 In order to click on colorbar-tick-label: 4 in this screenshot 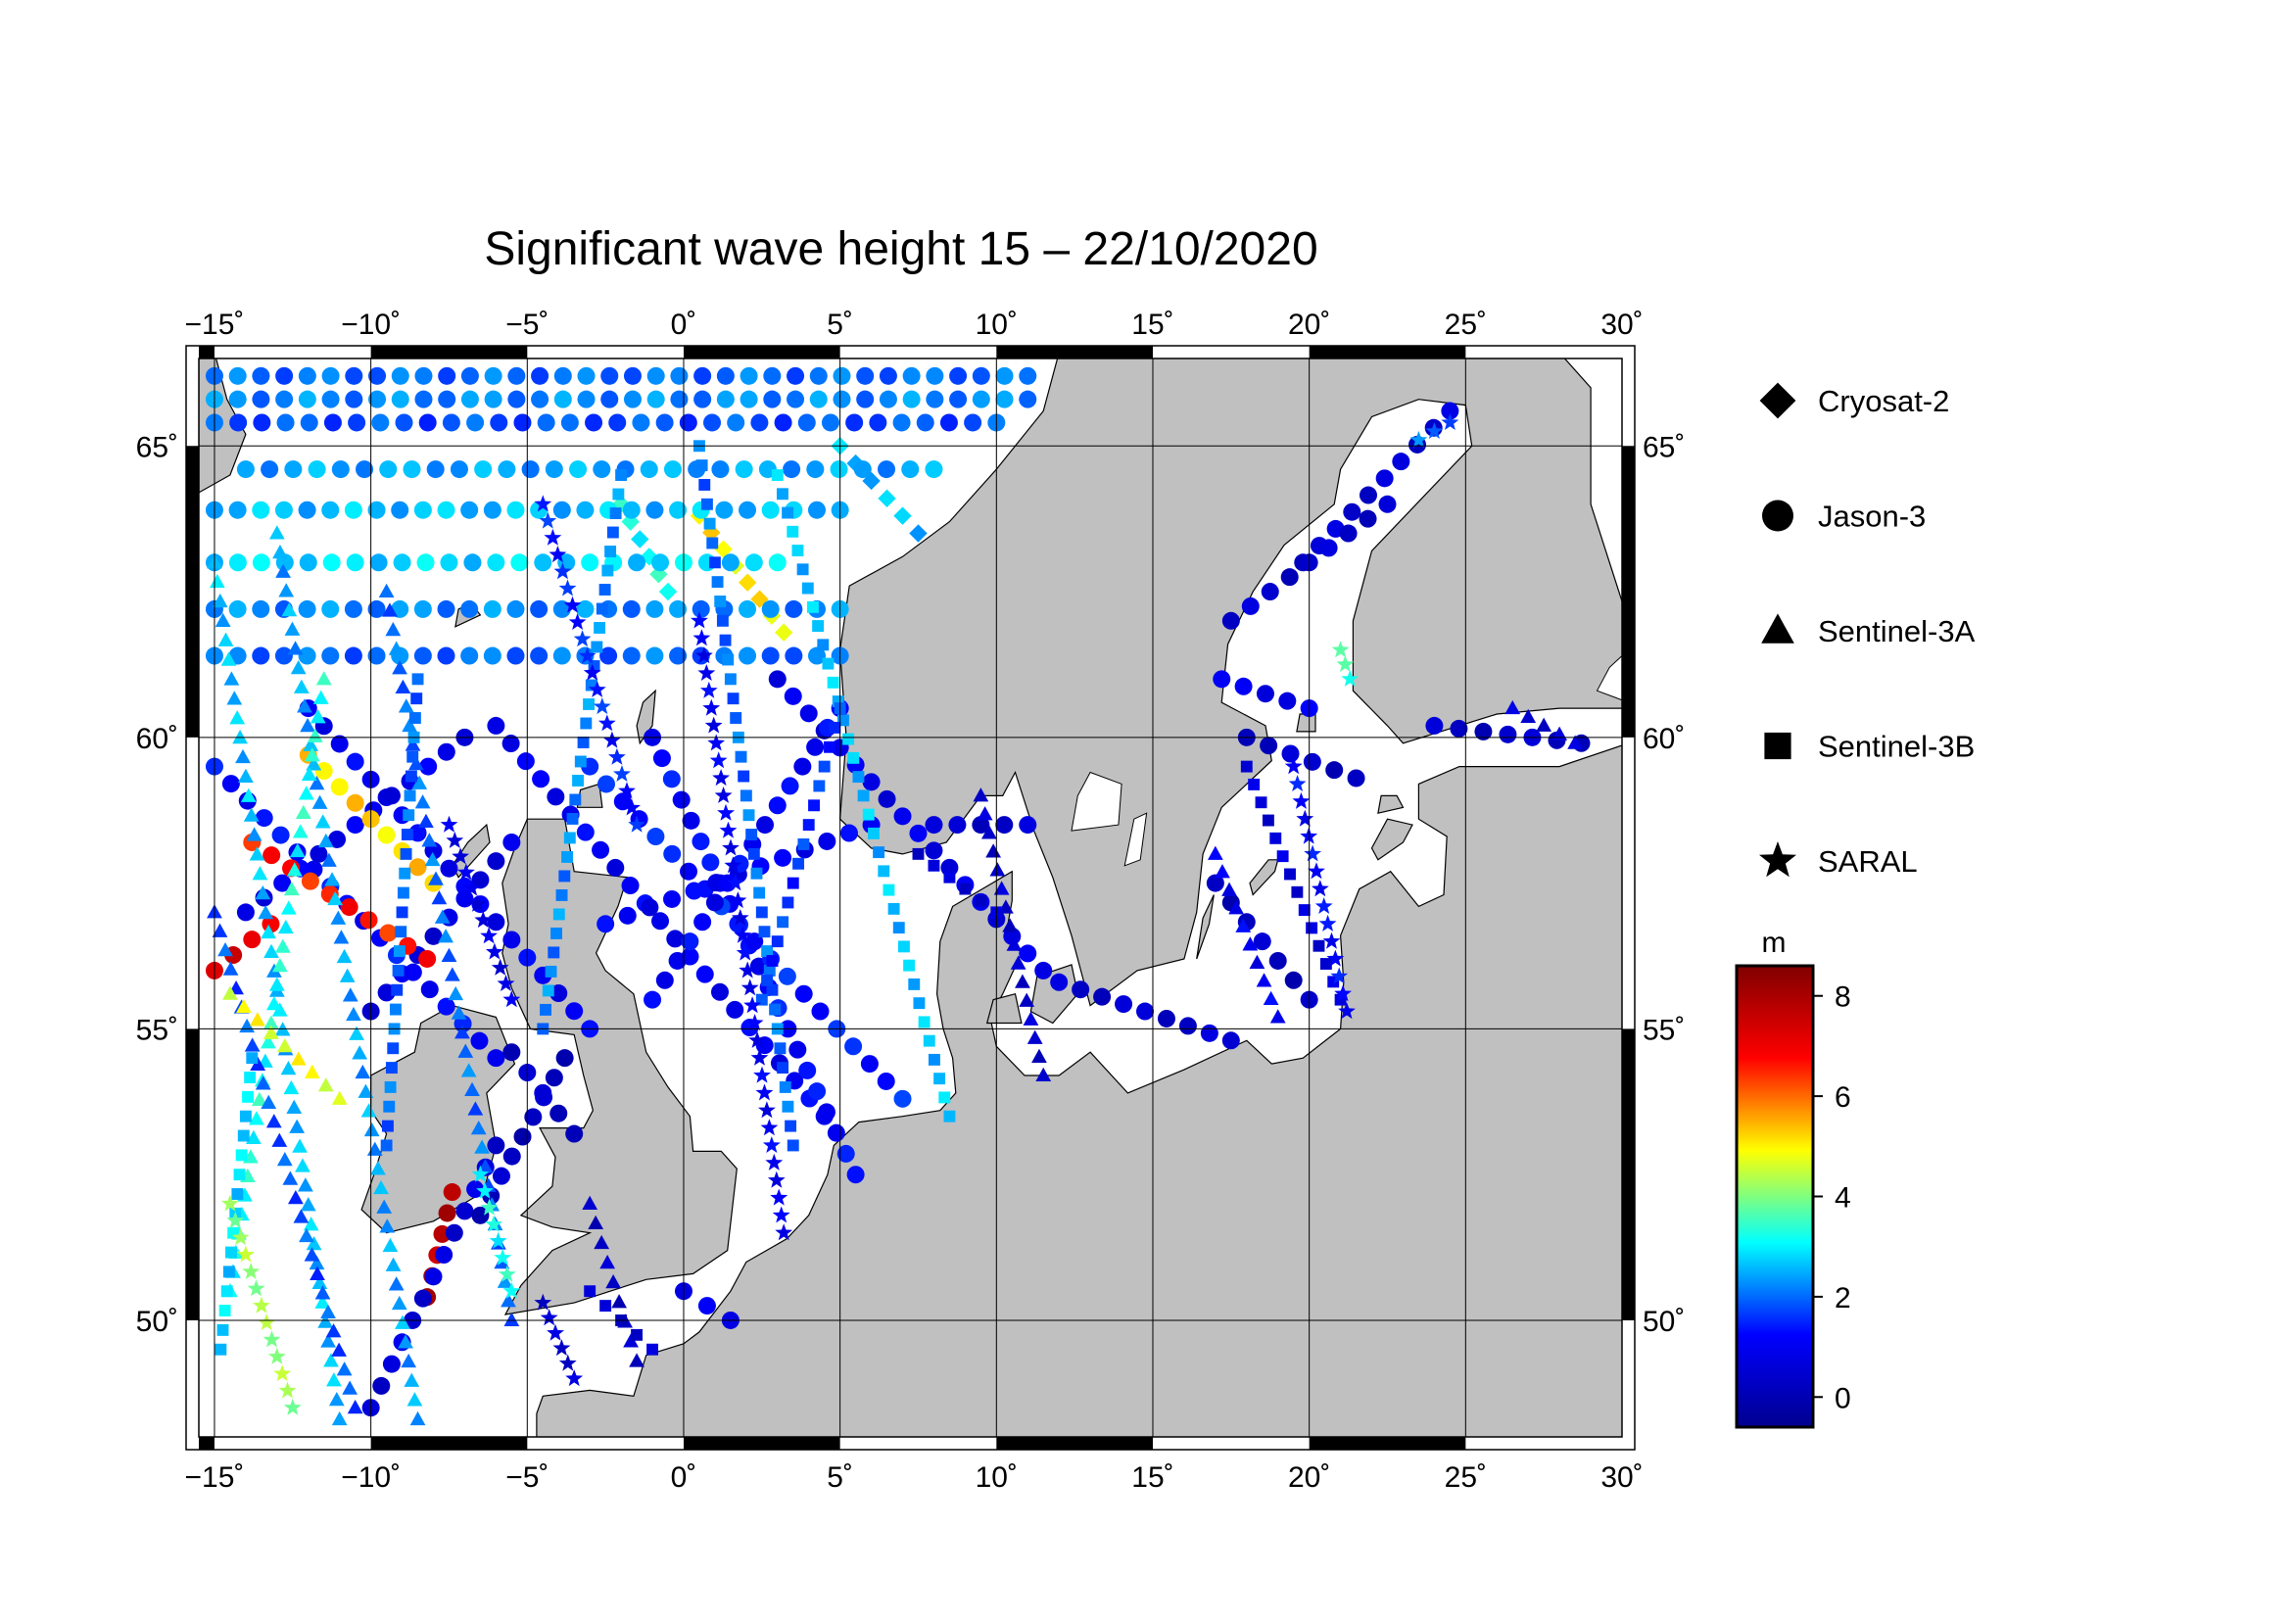, I will do `click(1843, 1198)`.